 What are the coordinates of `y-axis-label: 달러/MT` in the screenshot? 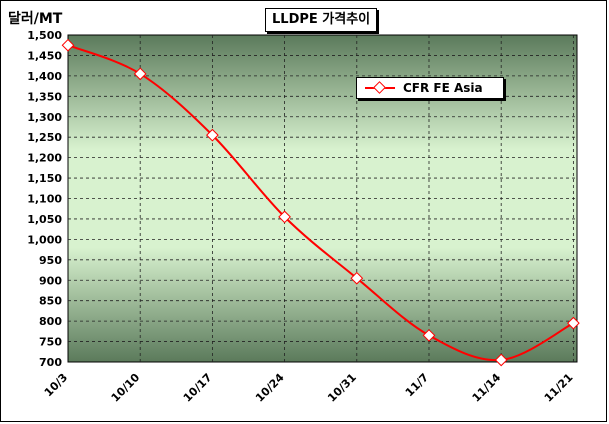 It's located at (35, 19).